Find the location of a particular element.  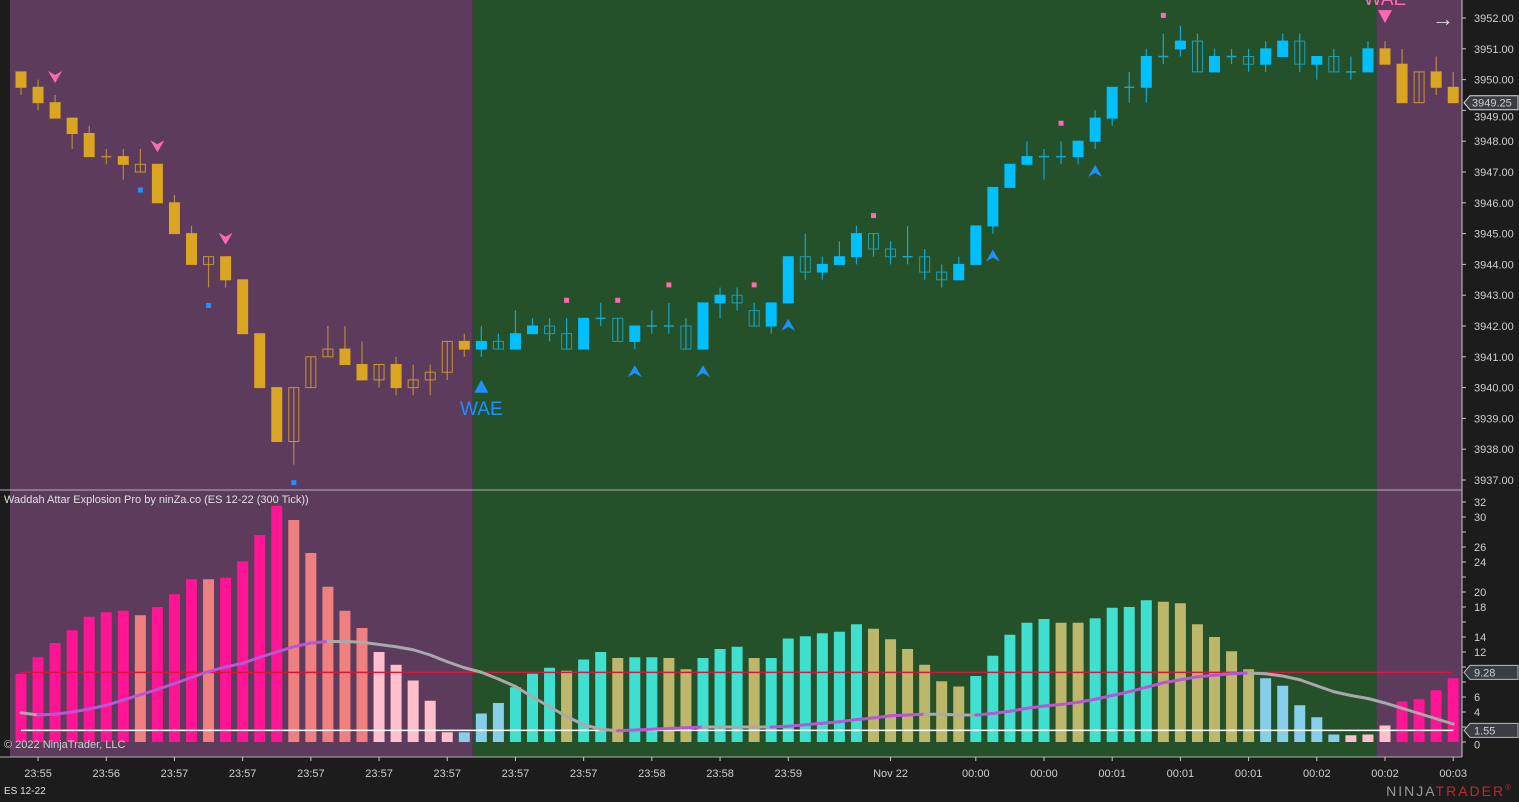

sell-chevron-icon is located at coordinates (157, 146).